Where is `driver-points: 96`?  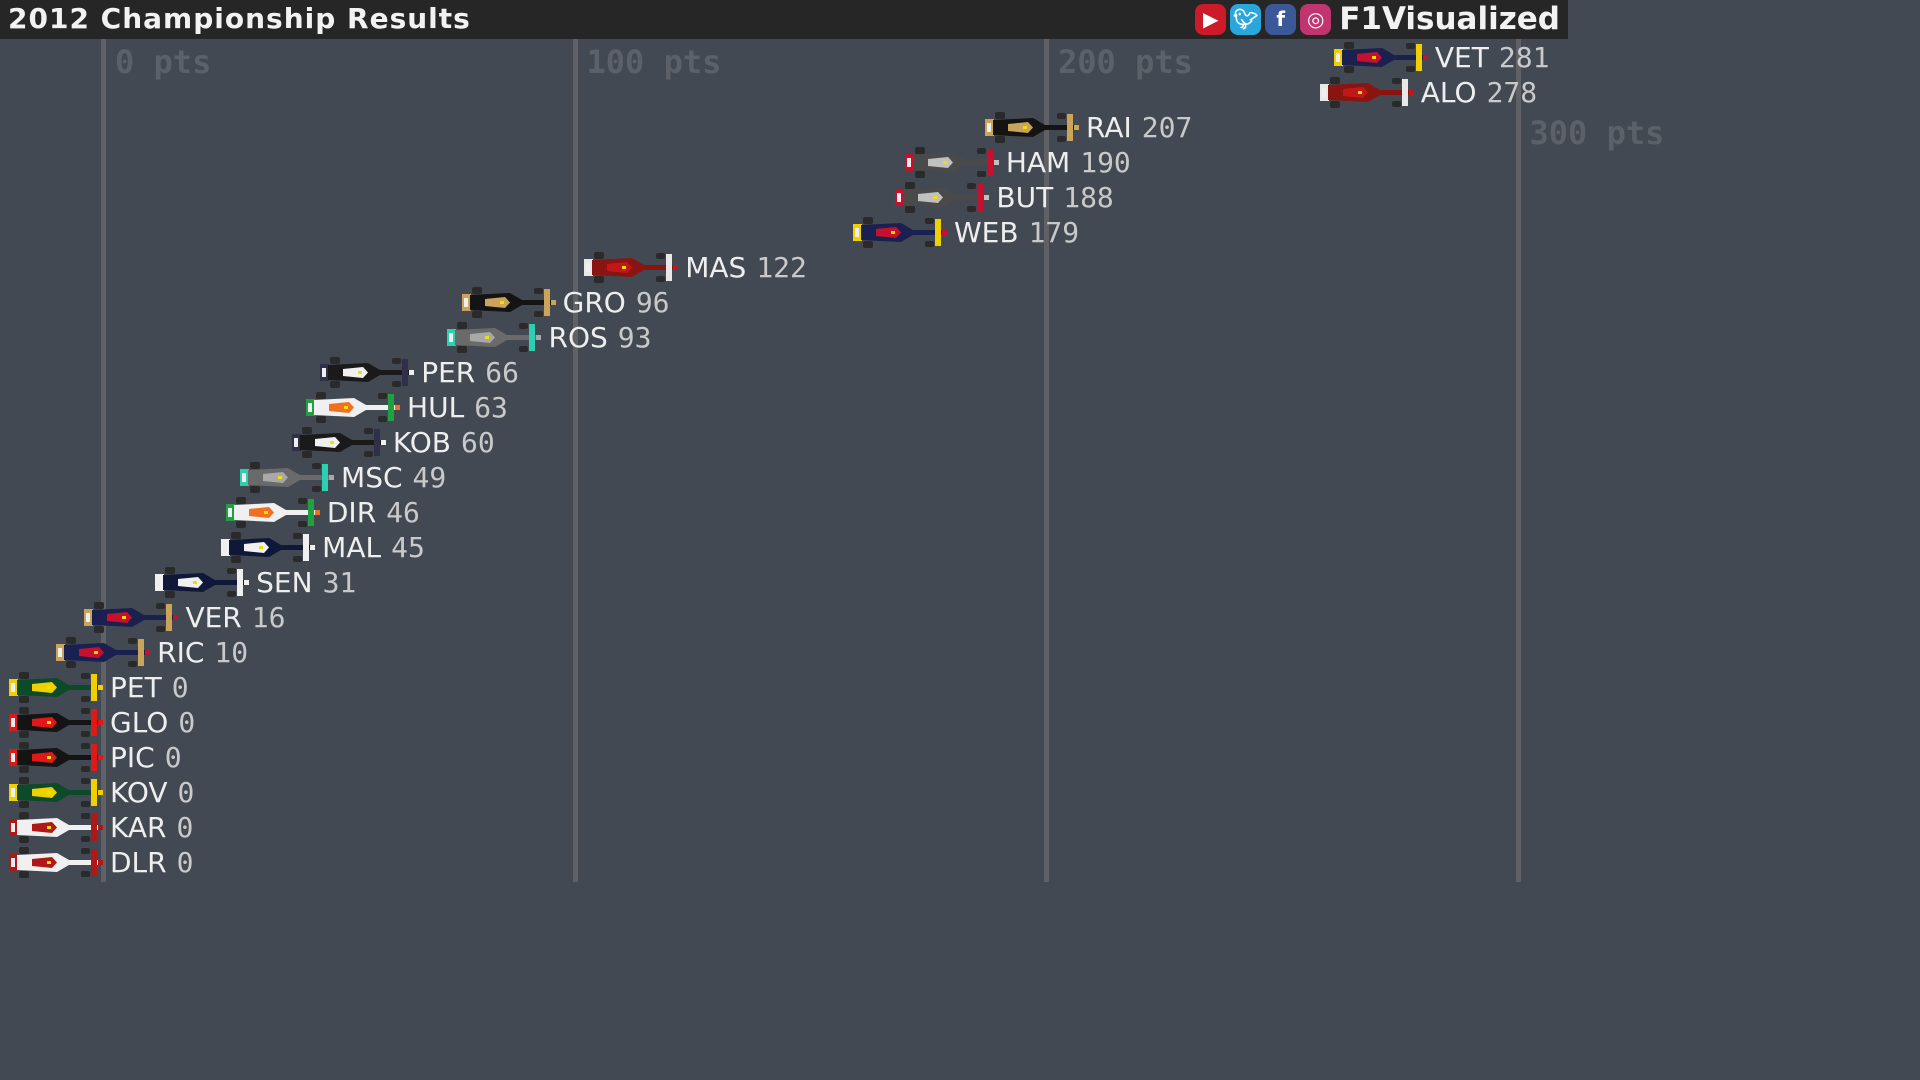
driver-points: 96 is located at coordinates (652, 302).